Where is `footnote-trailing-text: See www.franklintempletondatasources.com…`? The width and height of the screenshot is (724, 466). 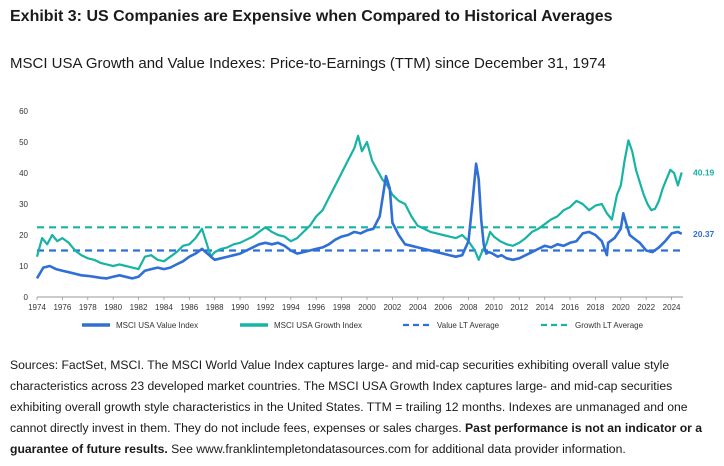 footnote-trailing-text: See www.franklintempletondatasources.com… is located at coordinates (396, 449).